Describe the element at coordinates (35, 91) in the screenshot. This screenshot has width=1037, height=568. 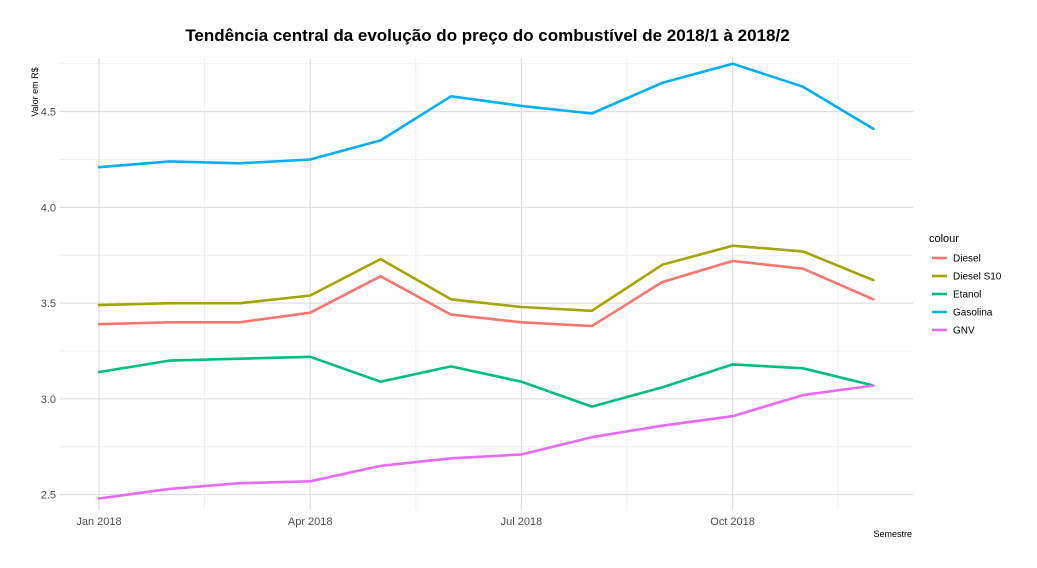
I see `y-axis-title: Valor em R$` at that location.